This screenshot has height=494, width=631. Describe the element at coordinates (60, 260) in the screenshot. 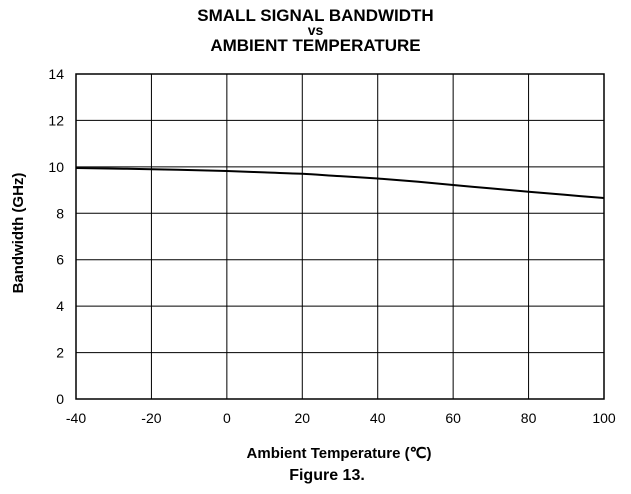

I see `y-tick-label: 6` at that location.